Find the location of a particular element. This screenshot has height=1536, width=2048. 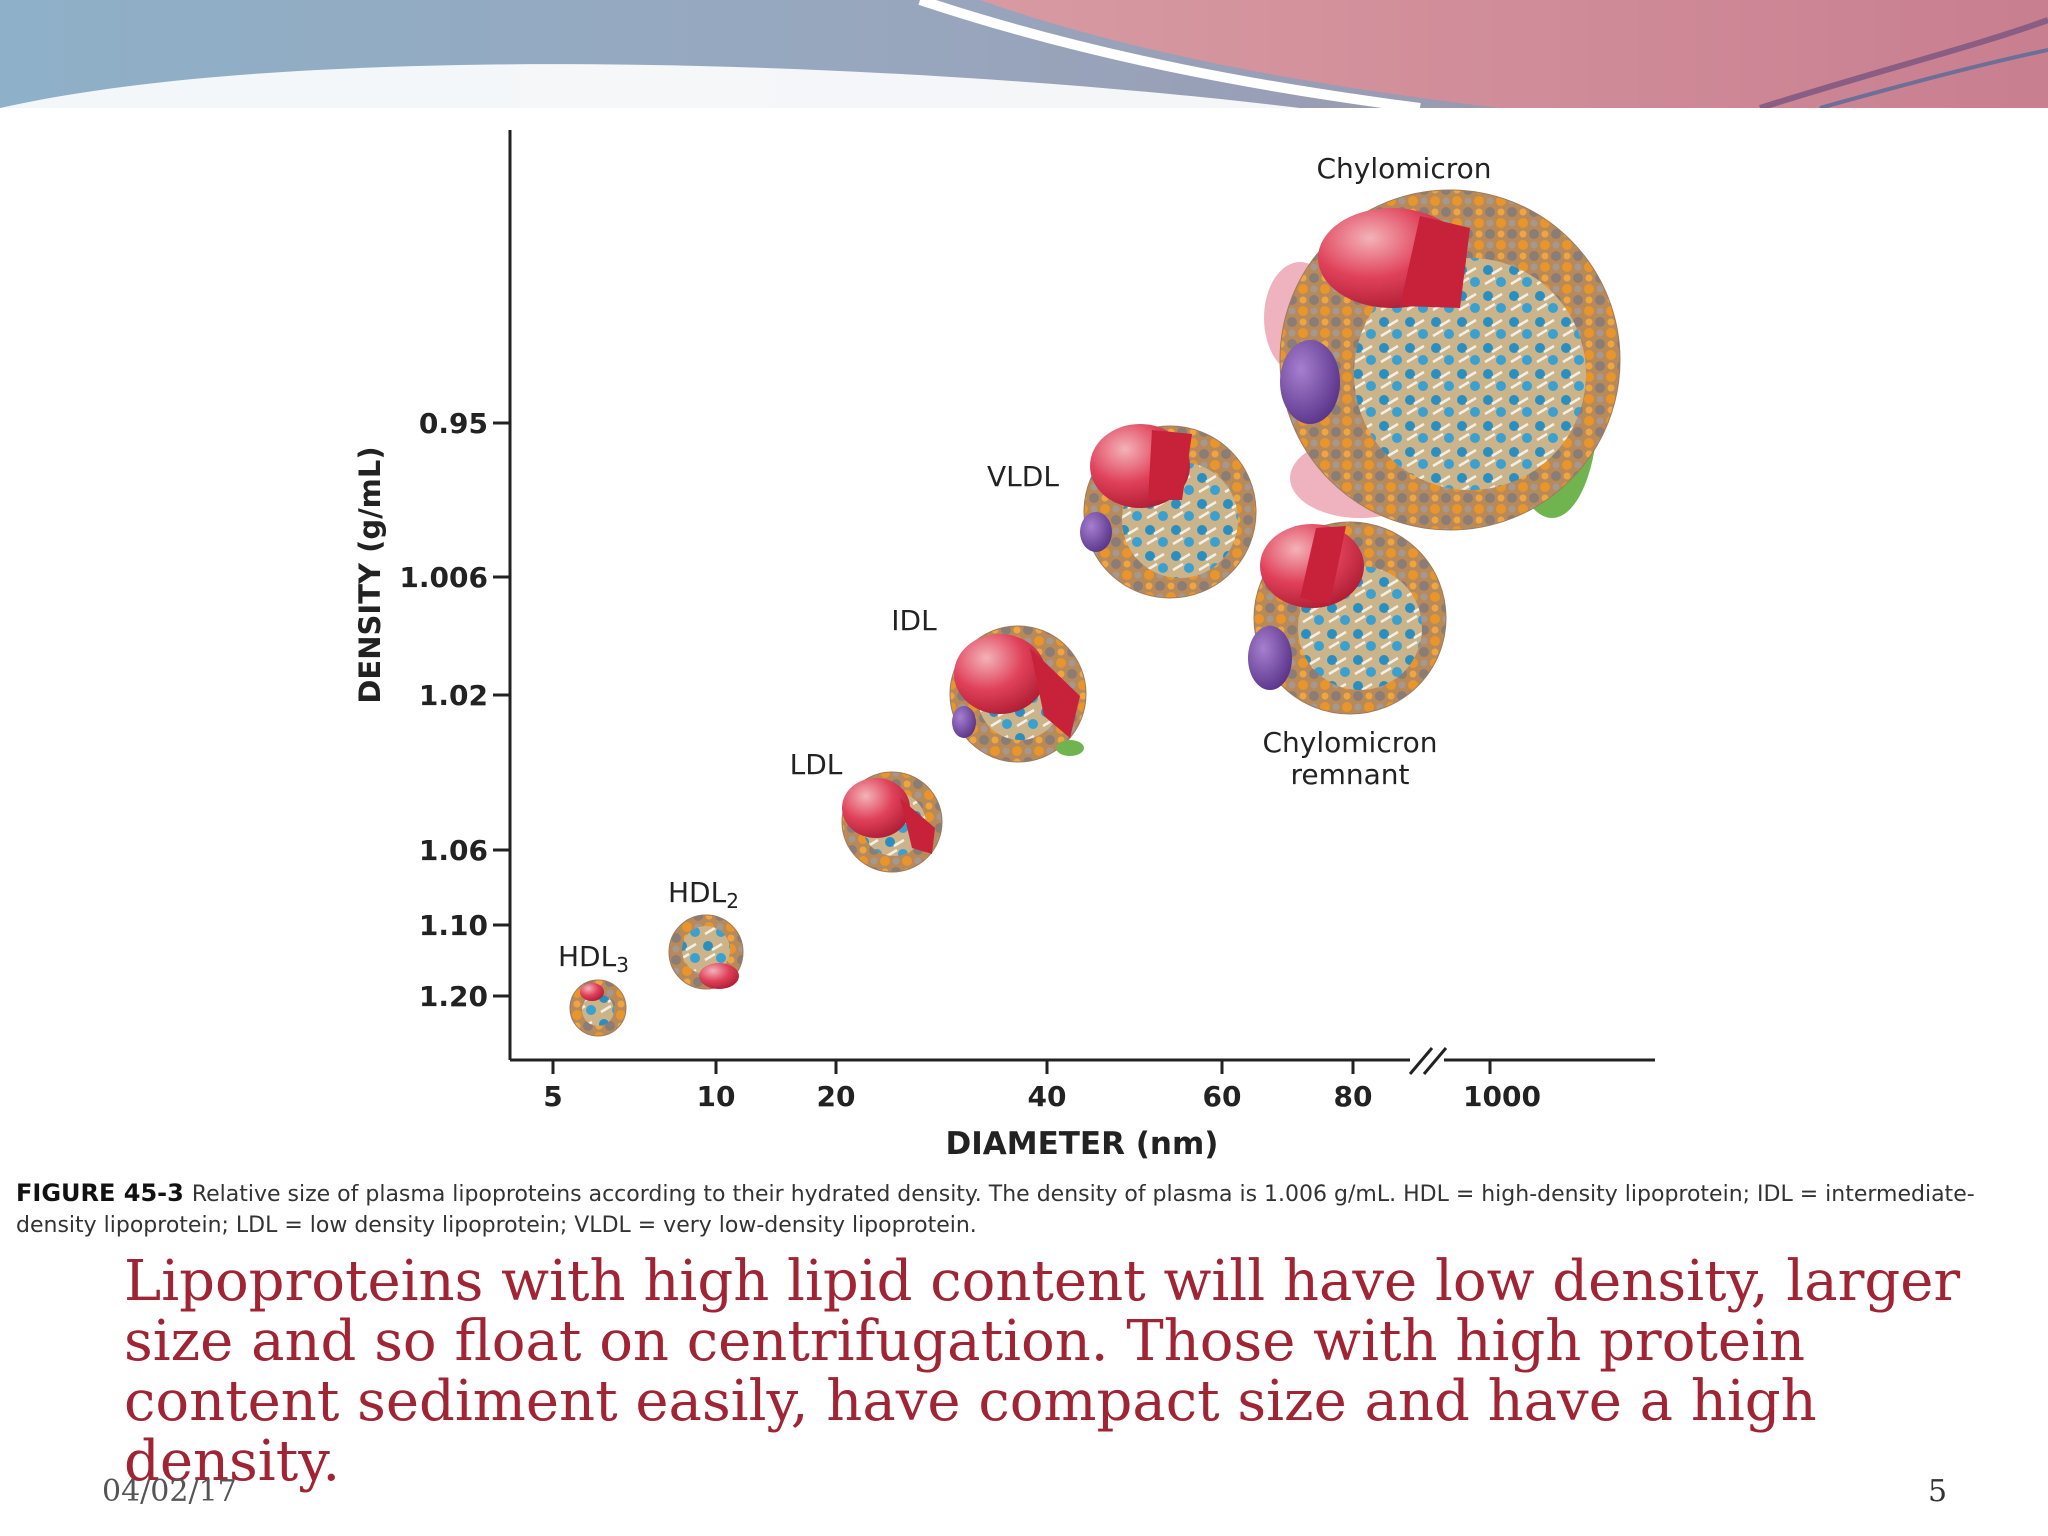

chylomicron-remnant-label-line1: Chylomicron is located at coordinates (1350, 742).